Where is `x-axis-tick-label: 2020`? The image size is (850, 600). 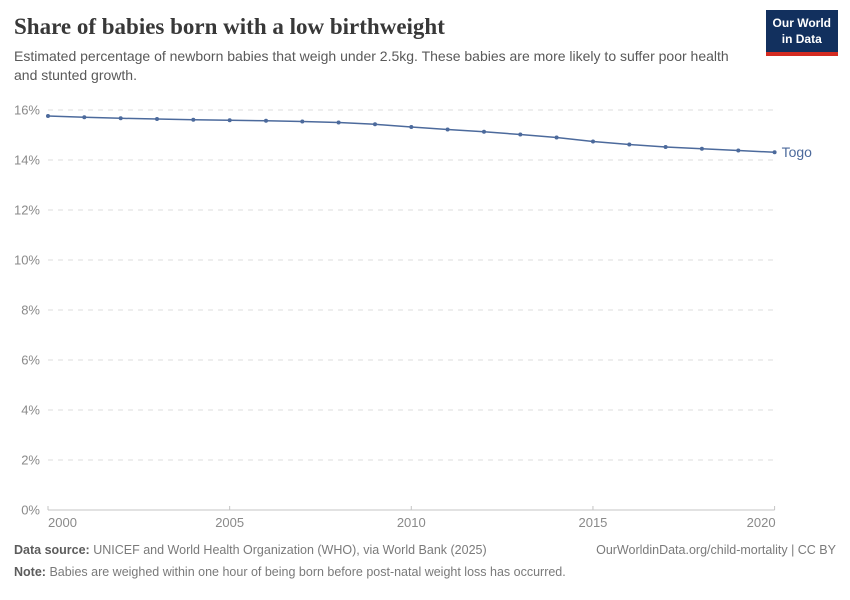 x-axis-tick-label: 2020 is located at coordinates (761, 522).